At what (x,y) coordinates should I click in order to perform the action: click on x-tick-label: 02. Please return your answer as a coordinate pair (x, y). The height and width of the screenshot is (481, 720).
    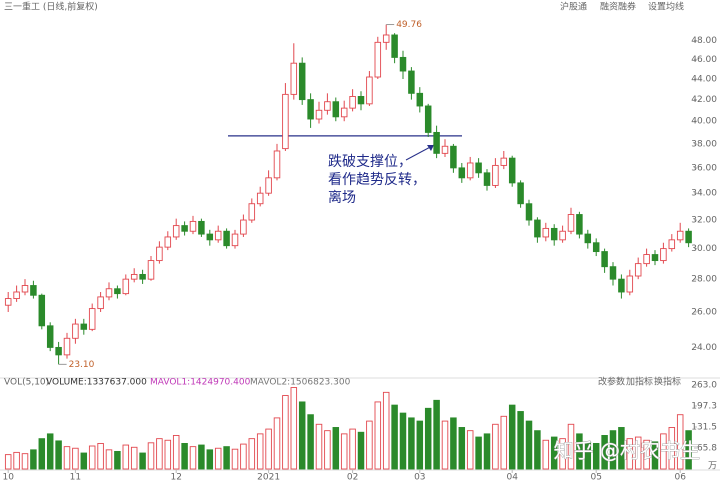
    Looking at the image, I should click on (352, 477).